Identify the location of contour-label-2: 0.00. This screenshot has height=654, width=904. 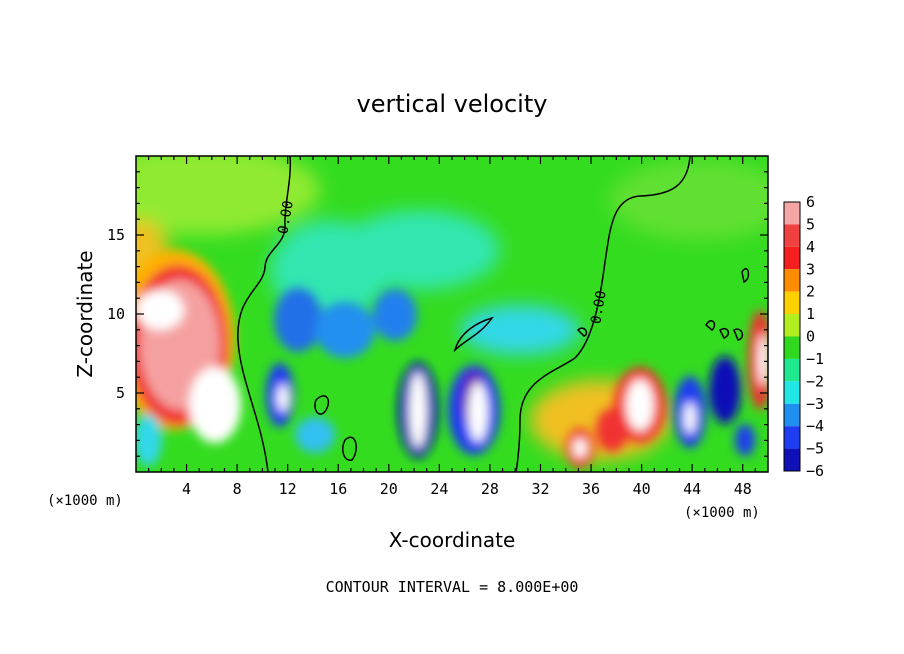
(599, 307).